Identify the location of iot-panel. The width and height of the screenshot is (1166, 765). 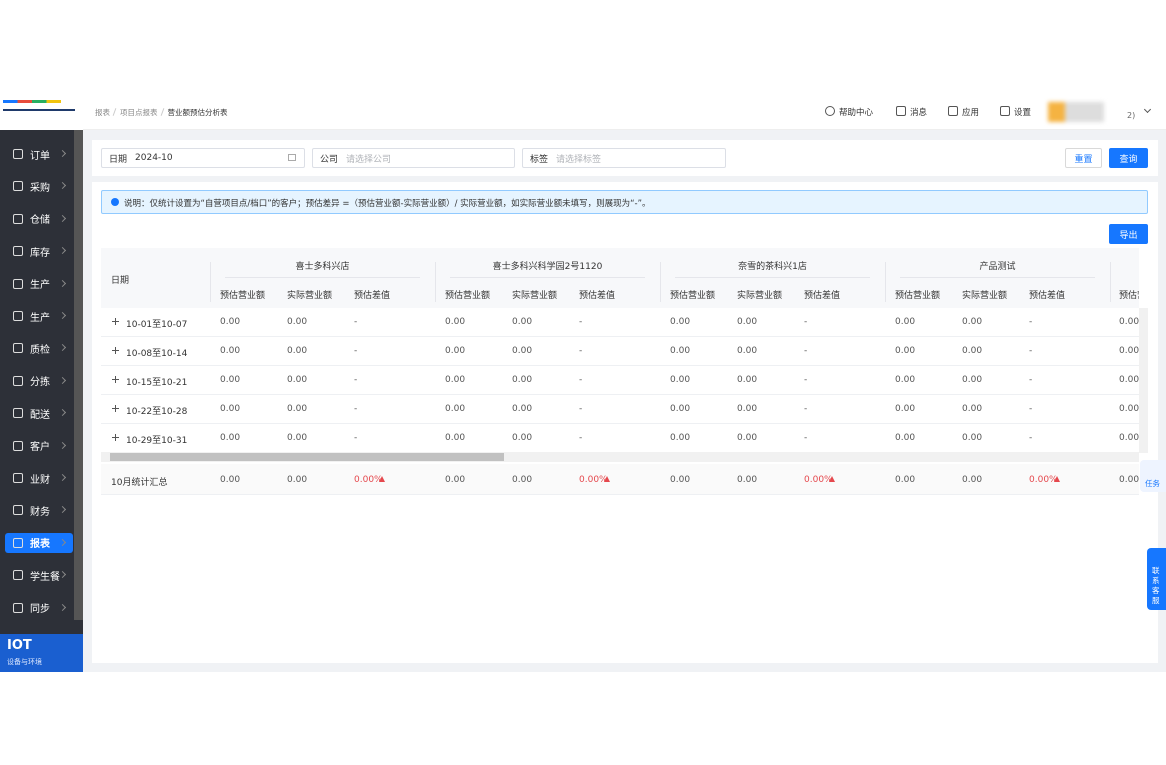
(41, 653).